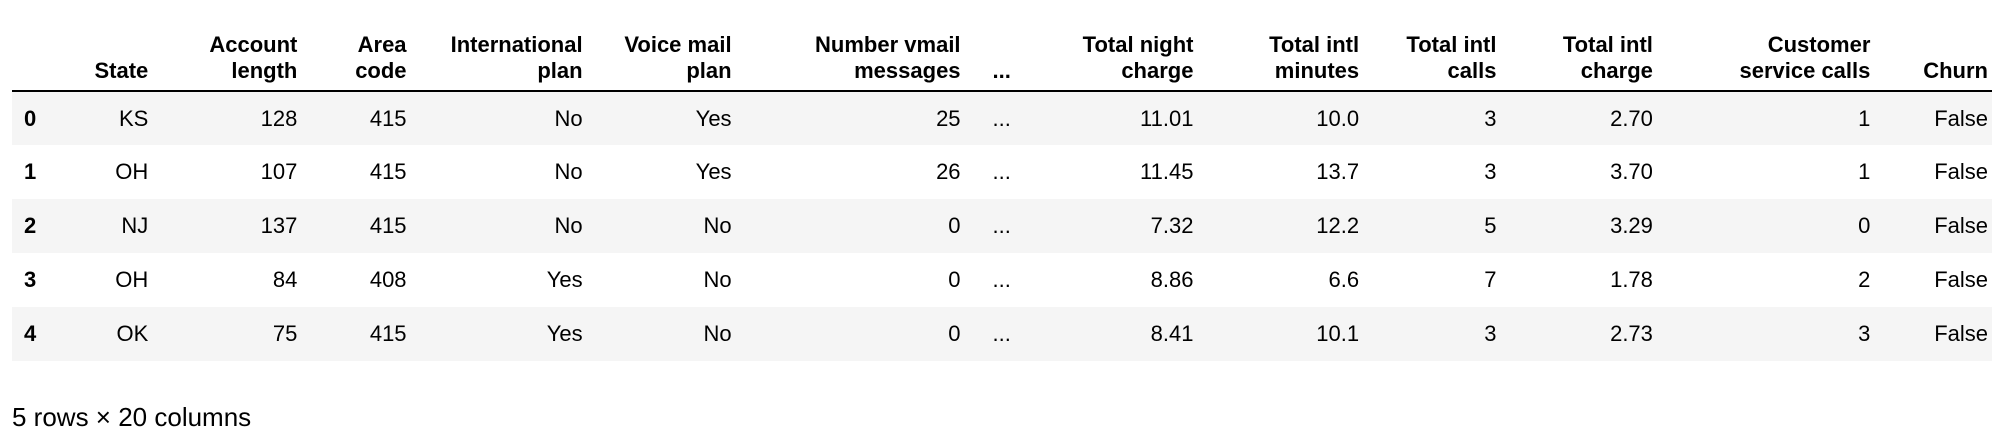 This screenshot has width=1992, height=446. What do you see at coordinates (30, 225) in the screenshot?
I see `row-index: 2` at bounding box center [30, 225].